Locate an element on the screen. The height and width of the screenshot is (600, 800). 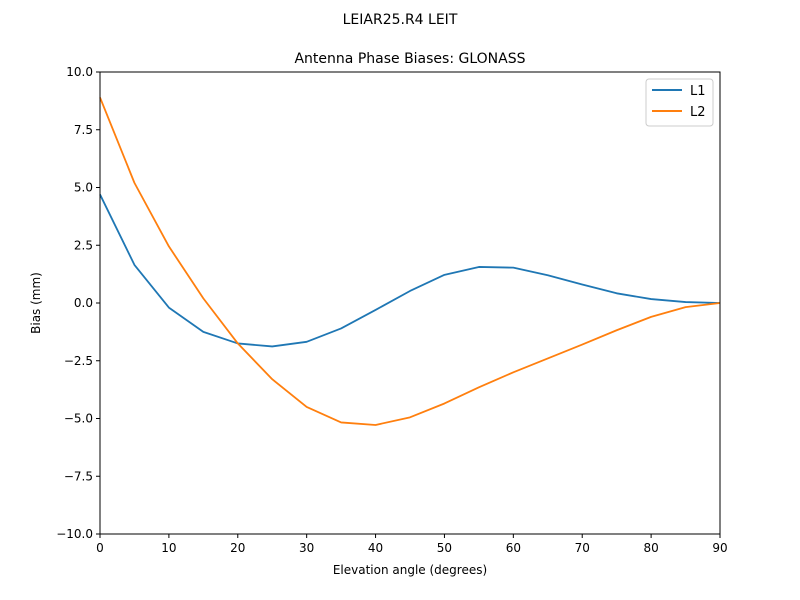
x-tick-label: 40 is located at coordinates (375, 548).